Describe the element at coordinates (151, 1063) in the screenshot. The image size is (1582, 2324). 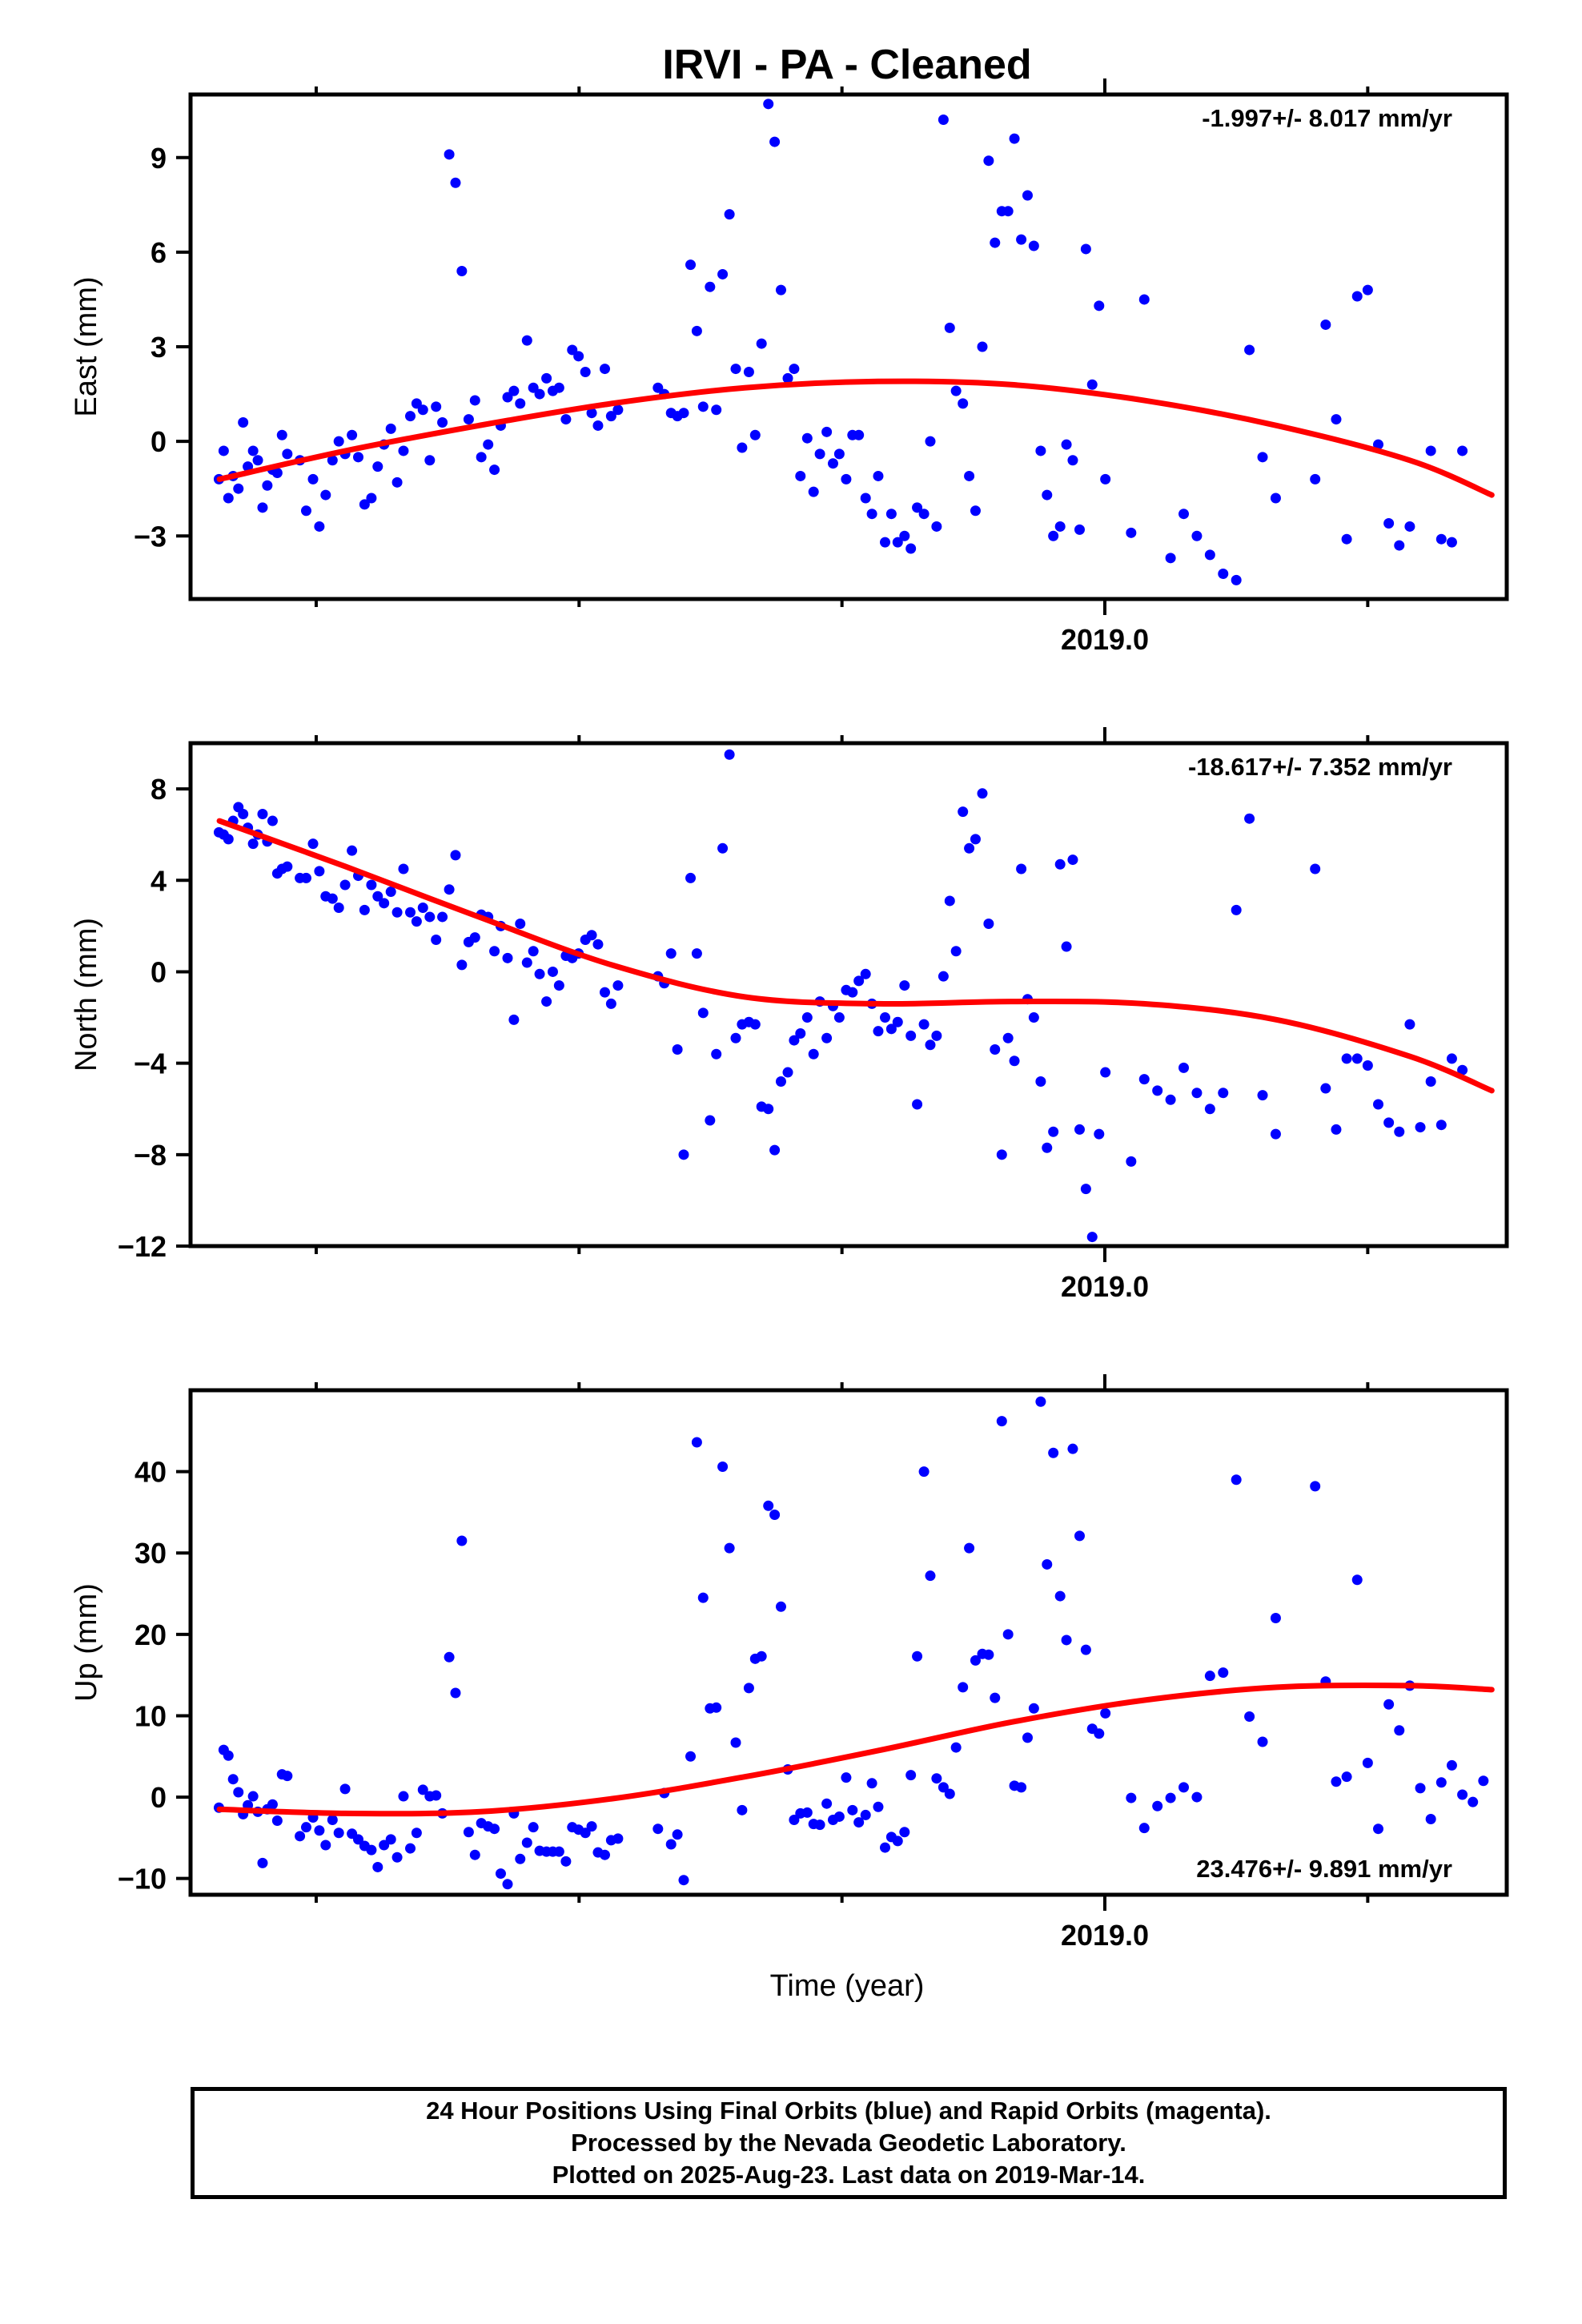
I see `north-y-tick-label: −4` at that location.